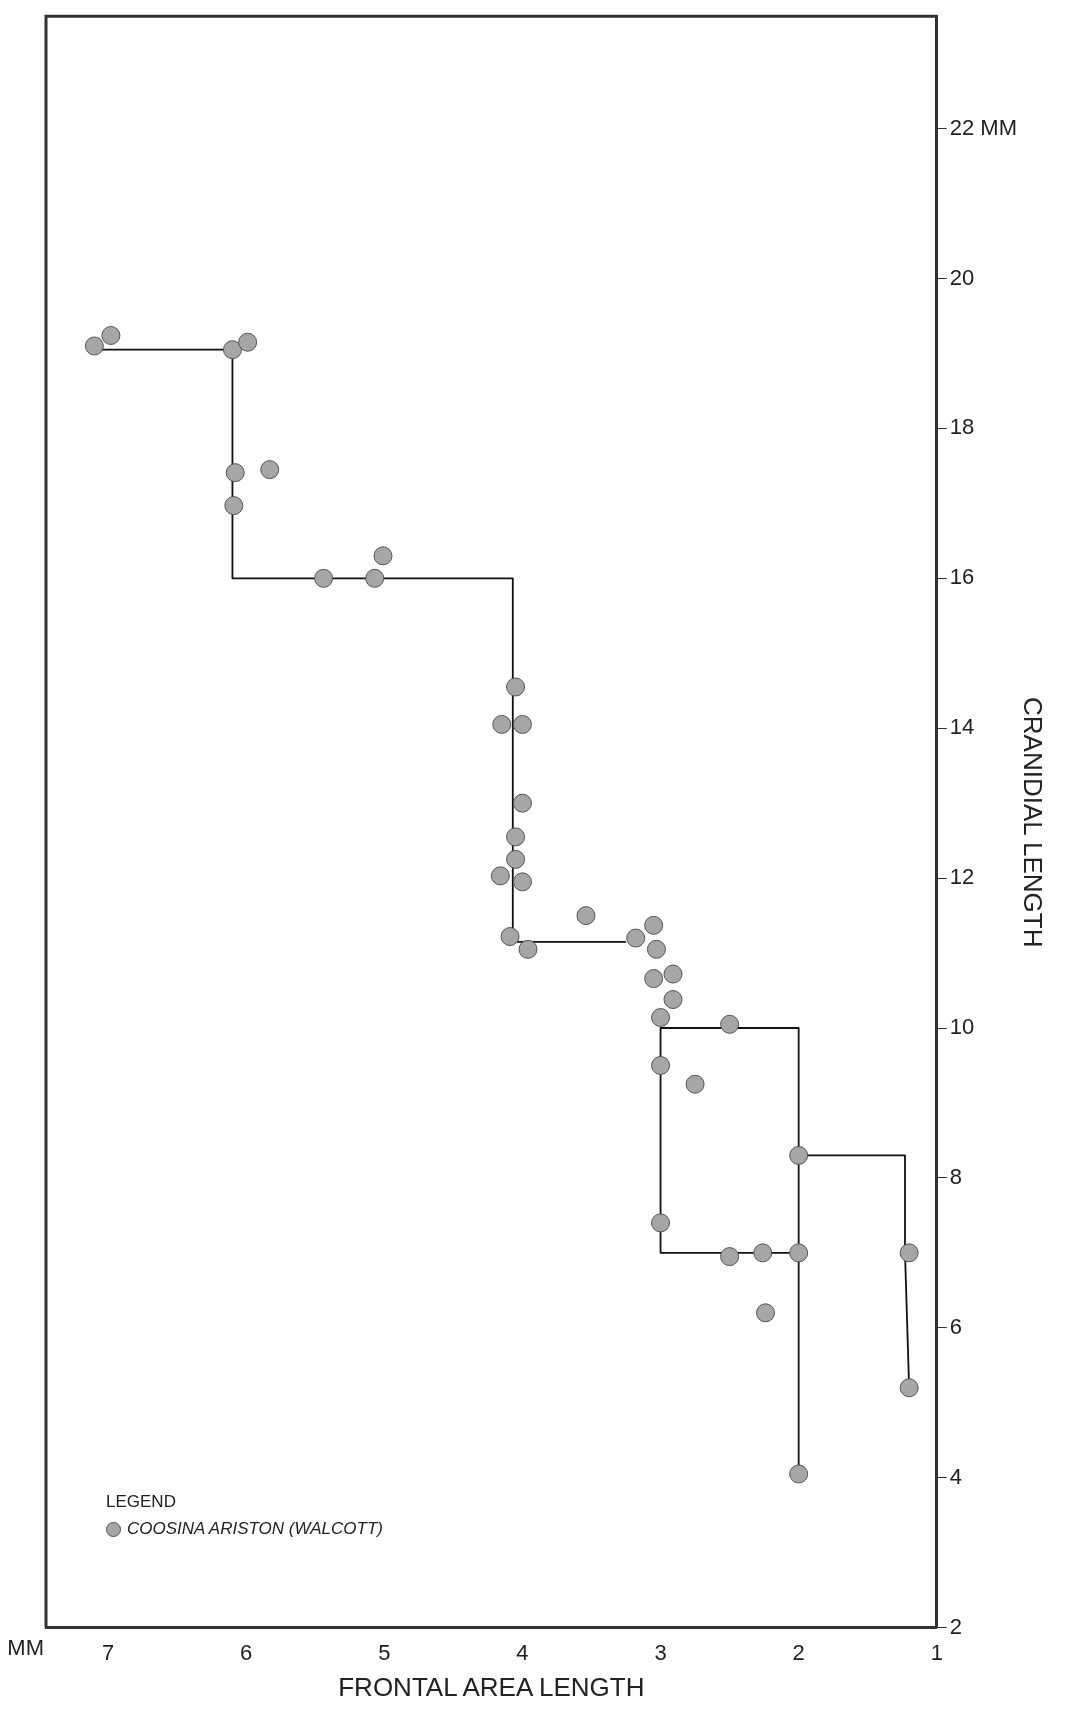 The width and height of the screenshot is (1090, 1730). I want to click on legend-label: COOSINA ARISTON (WALCOTT), so click(255, 1528).